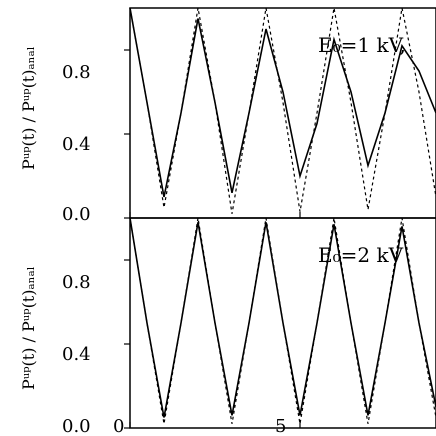 This screenshot has height=436, width=436. Describe the element at coordinates (362, 45) in the screenshot. I see `top-annotation: E₀=1 kV,` at that location.